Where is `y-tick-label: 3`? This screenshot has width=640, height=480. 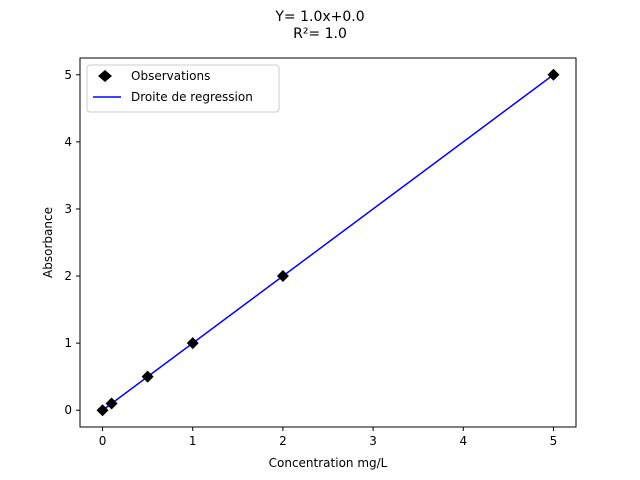
y-tick-label: 3 is located at coordinates (68, 209).